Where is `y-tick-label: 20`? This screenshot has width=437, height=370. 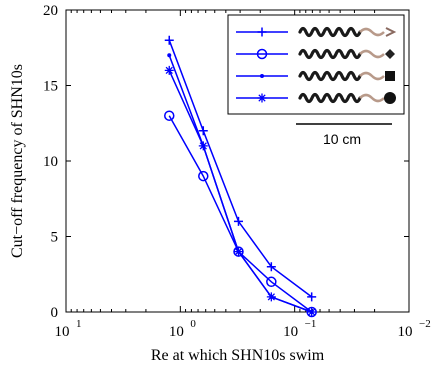 y-tick-label: 20 is located at coordinates (50, 11).